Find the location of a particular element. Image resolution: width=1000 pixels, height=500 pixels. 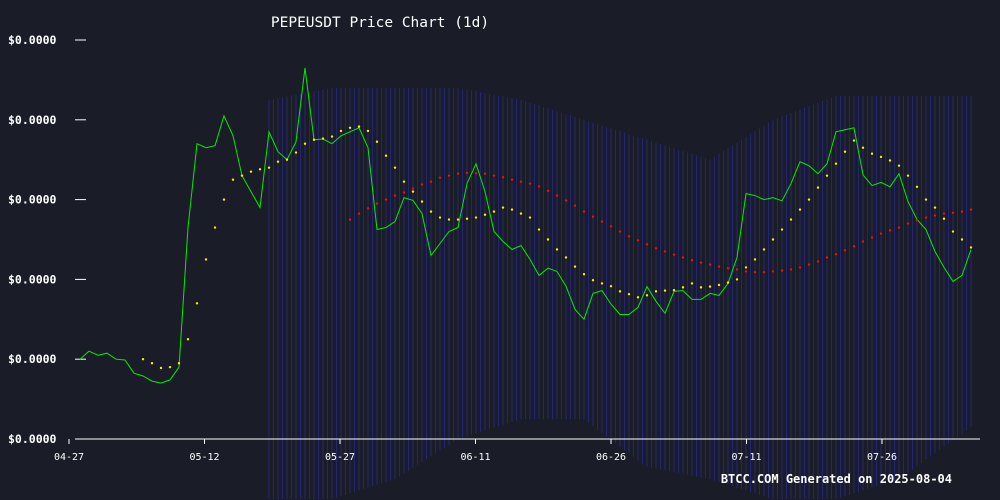

x-tick-label: 07-11 is located at coordinates (746, 457).